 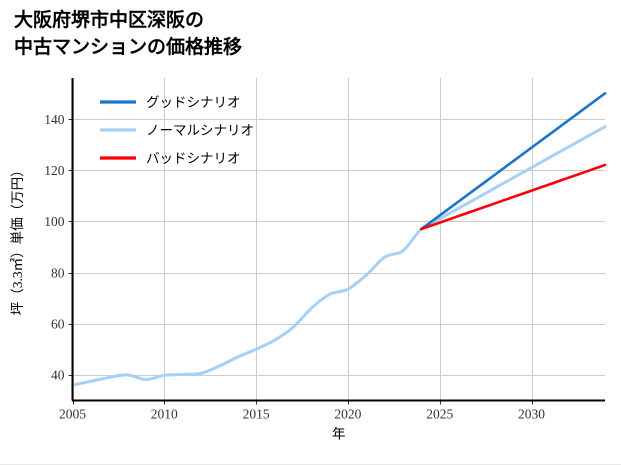 What do you see at coordinates (339, 434) in the screenshot?
I see `x-axis-title: 年` at bounding box center [339, 434].